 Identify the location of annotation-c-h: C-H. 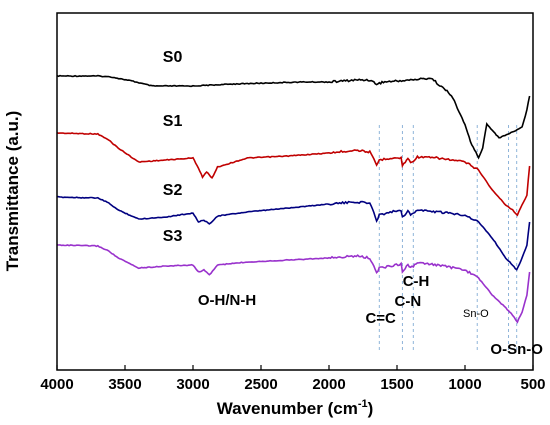
(416, 281).